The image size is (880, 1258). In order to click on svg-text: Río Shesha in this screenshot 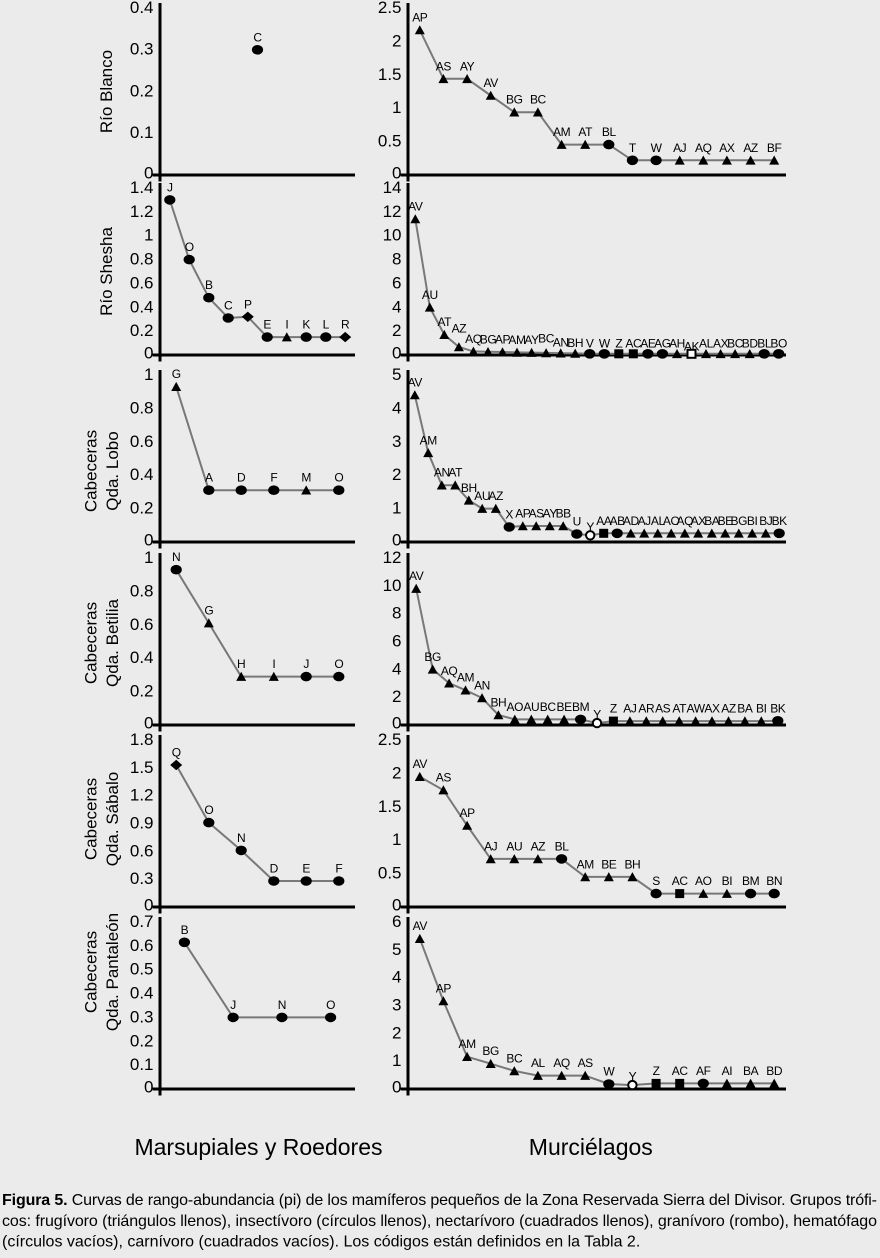, I will do `click(106, 271)`.